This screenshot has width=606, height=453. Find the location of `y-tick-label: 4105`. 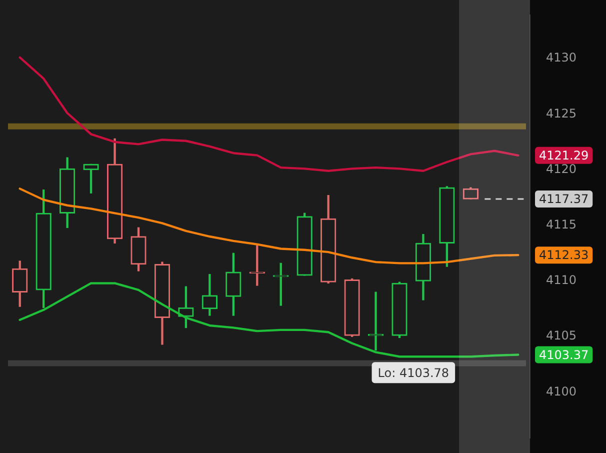

y-tick-label: 4105 is located at coordinates (561, 335).